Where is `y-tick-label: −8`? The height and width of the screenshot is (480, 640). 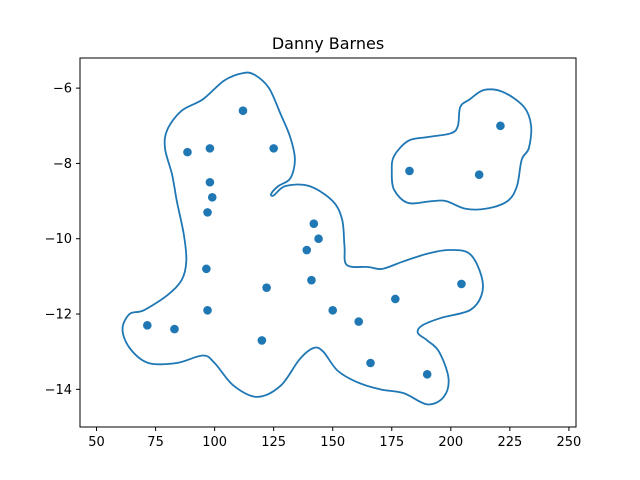
y-tick-label: −8 is located at coordinates (62, 164).